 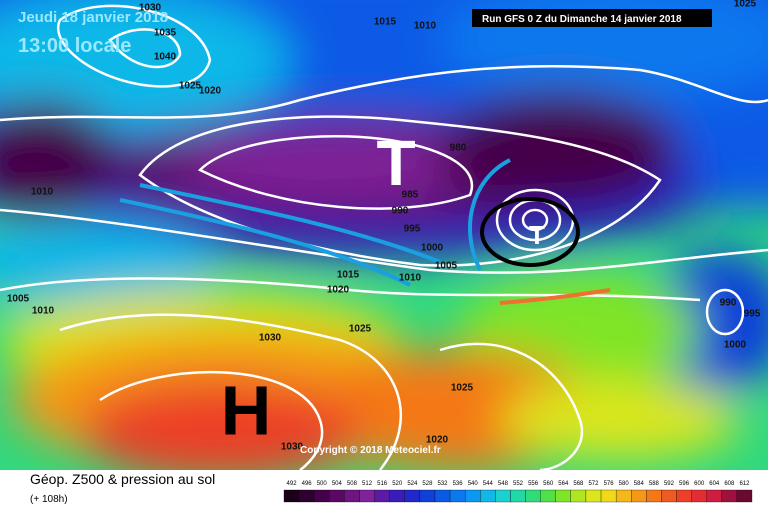 I want to click on scale-label: 584, so click(x=639, y=484).